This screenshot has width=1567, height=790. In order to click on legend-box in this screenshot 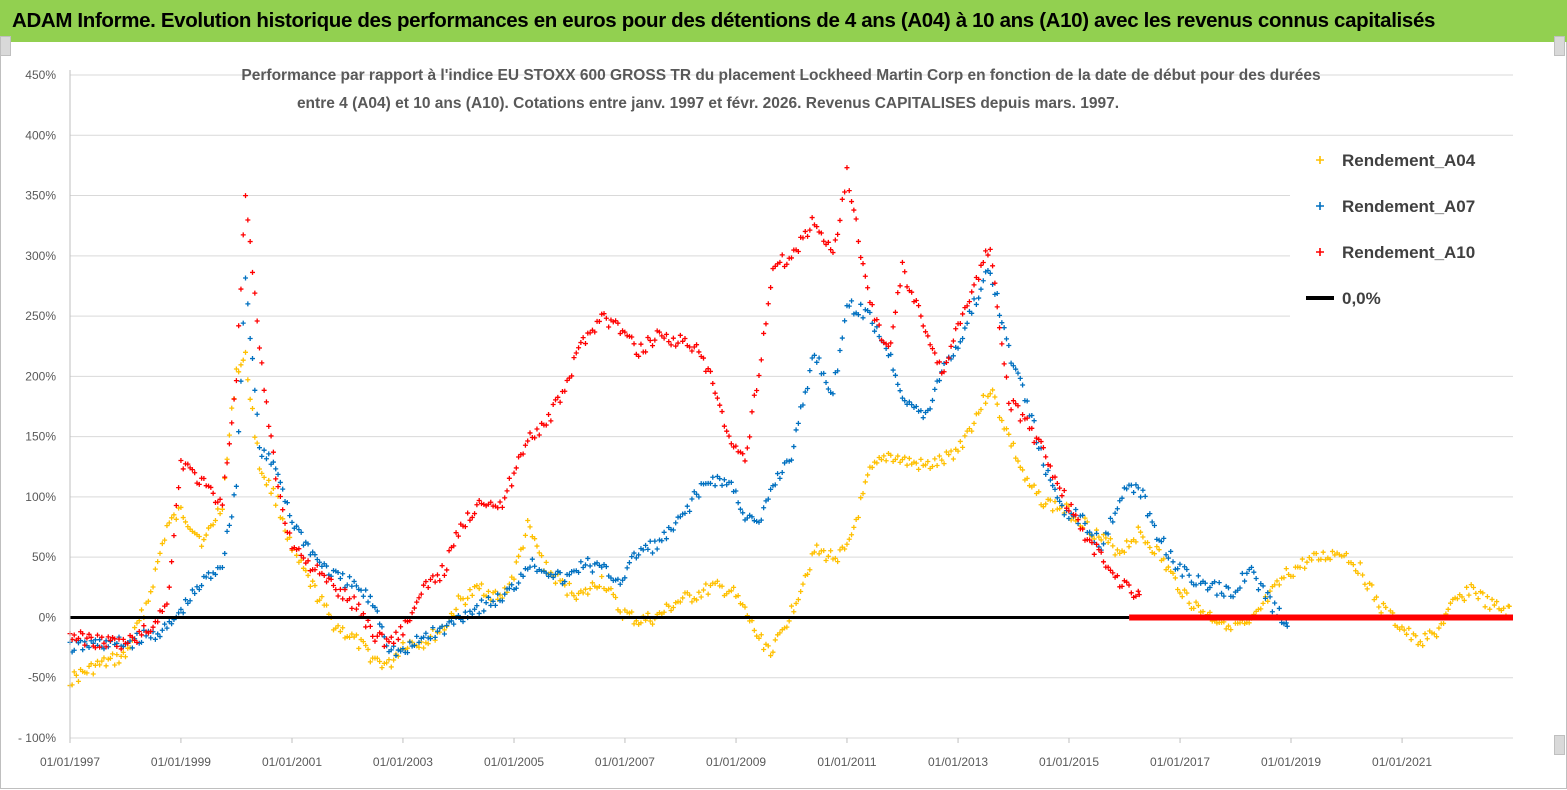, I will do `click(1405, 228)`.